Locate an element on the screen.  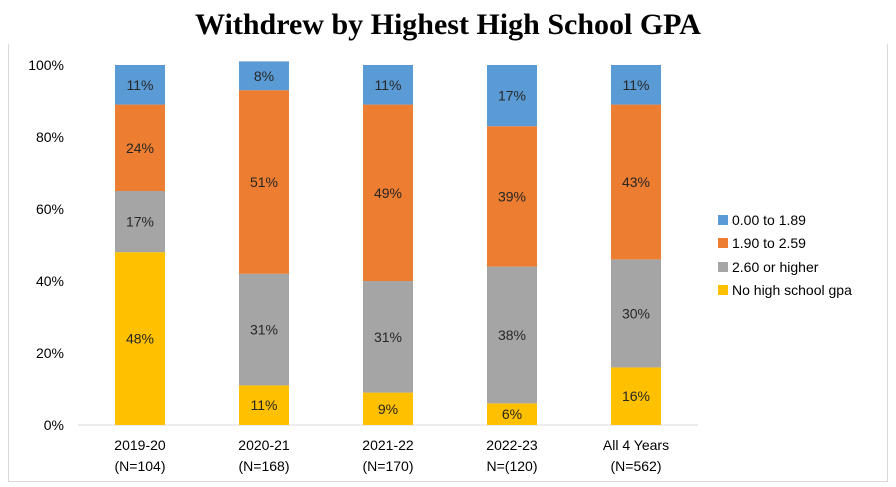
data-label: 24% is located at coordinates (140, 148).